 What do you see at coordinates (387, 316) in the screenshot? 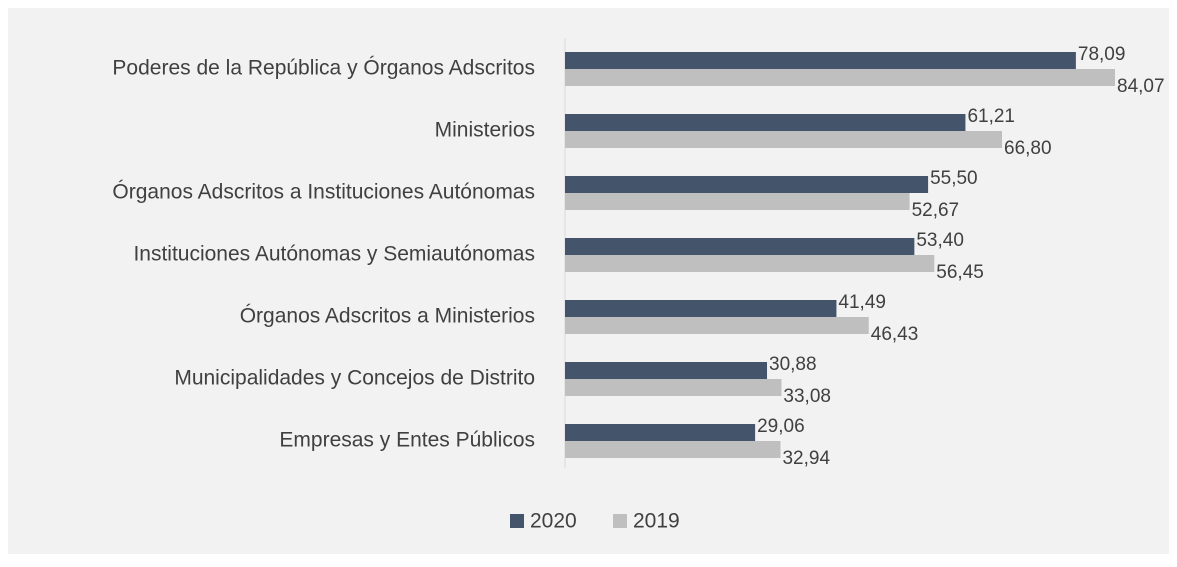
I see `category-label: Órganos Adscritos a Ministerios` at bounding box center [387, 316].